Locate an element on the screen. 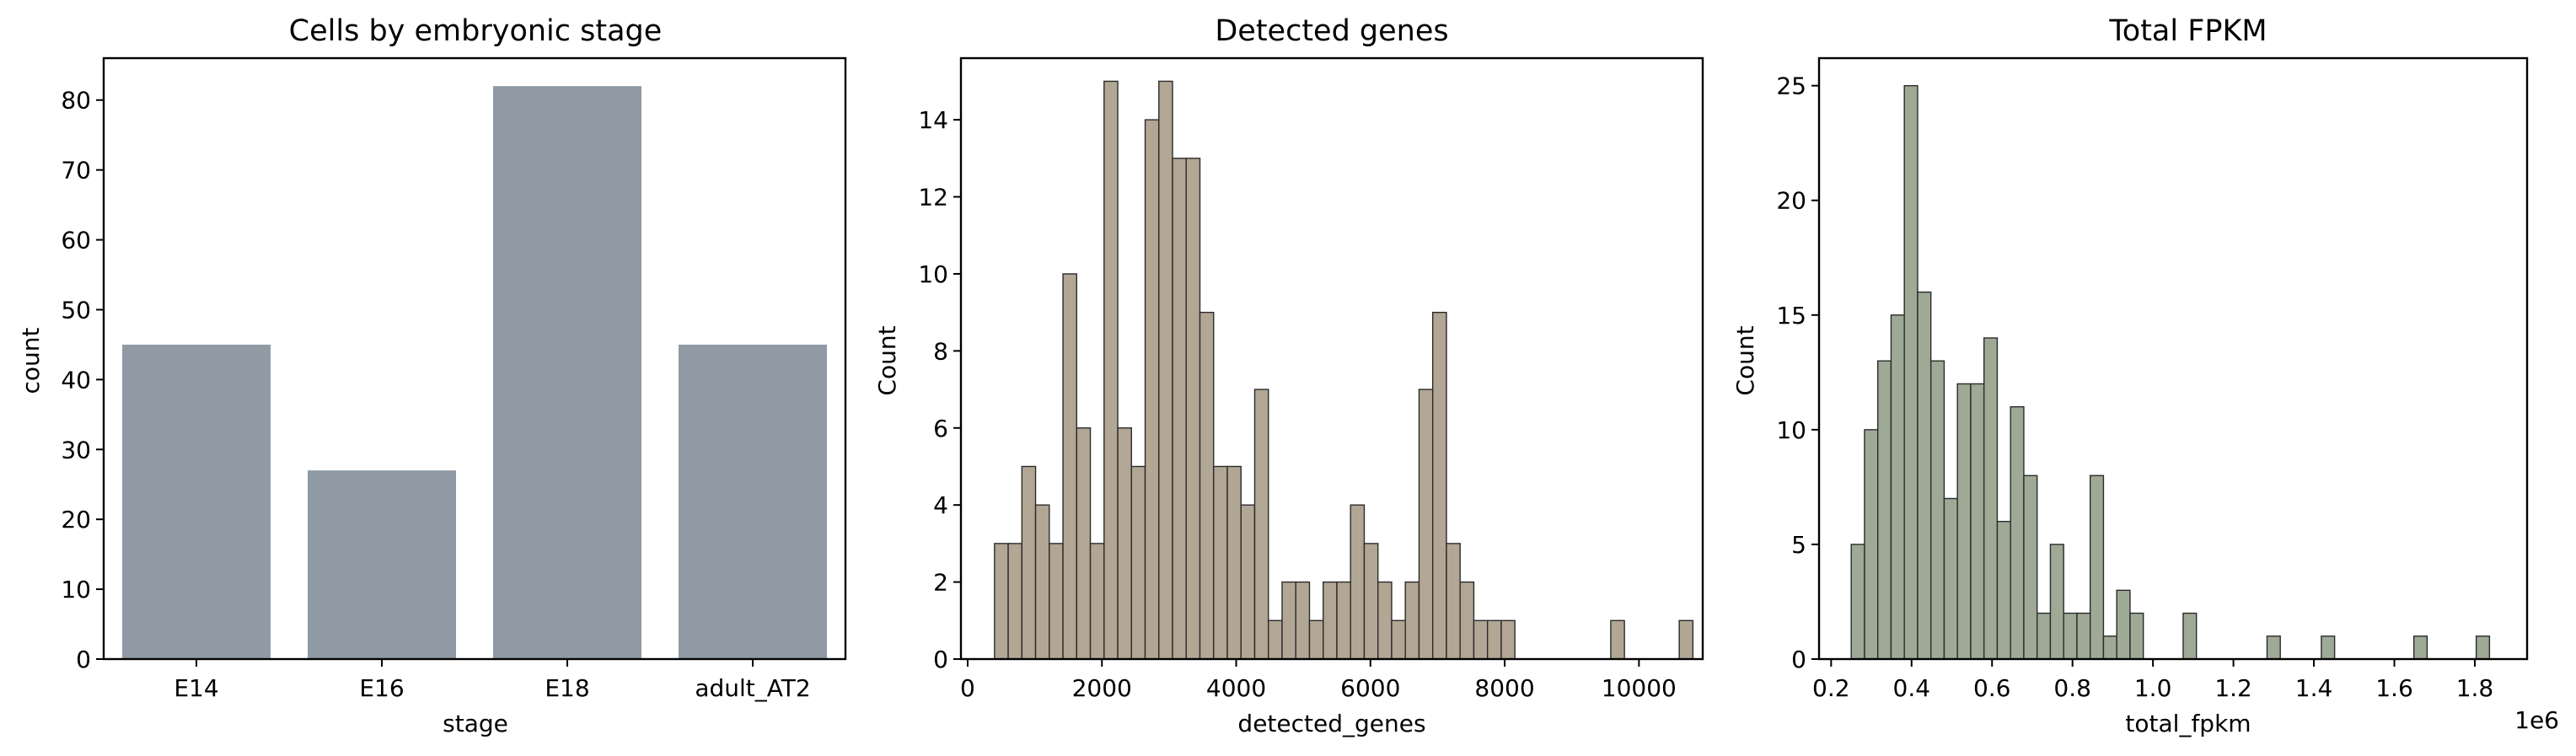  y-axis-label: count is located at coordinates (31, 360).